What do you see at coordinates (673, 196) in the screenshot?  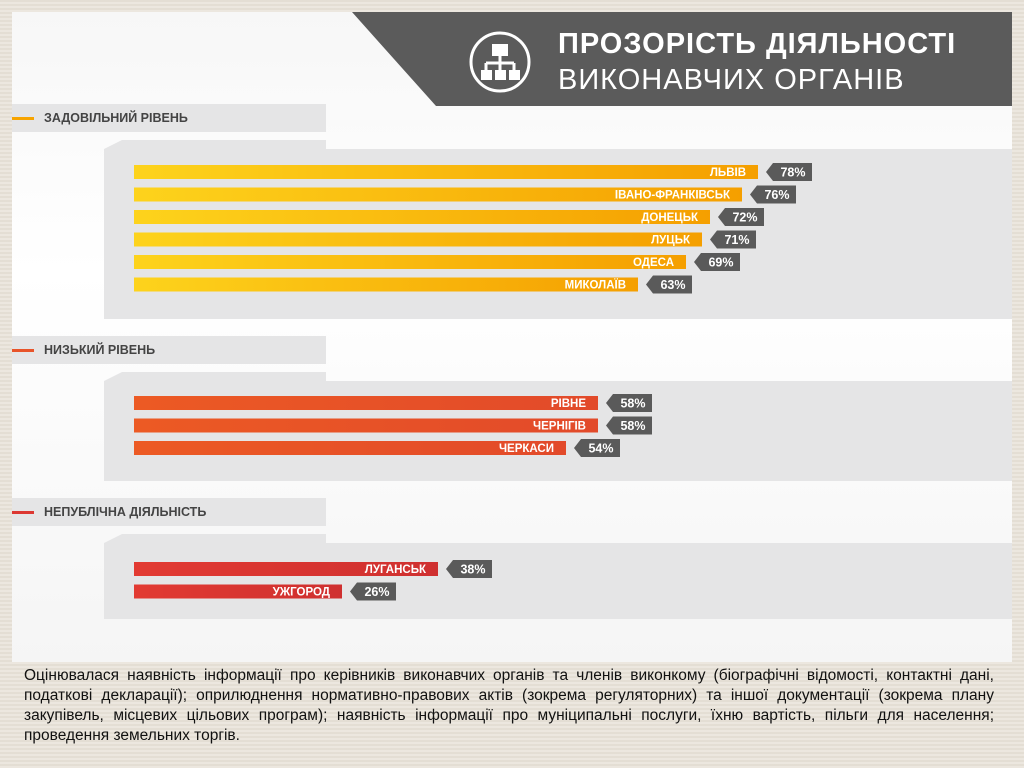 I see `category-label: ІВАНО-ФРАНКІВСЬК` at bounding box center [673, 196].